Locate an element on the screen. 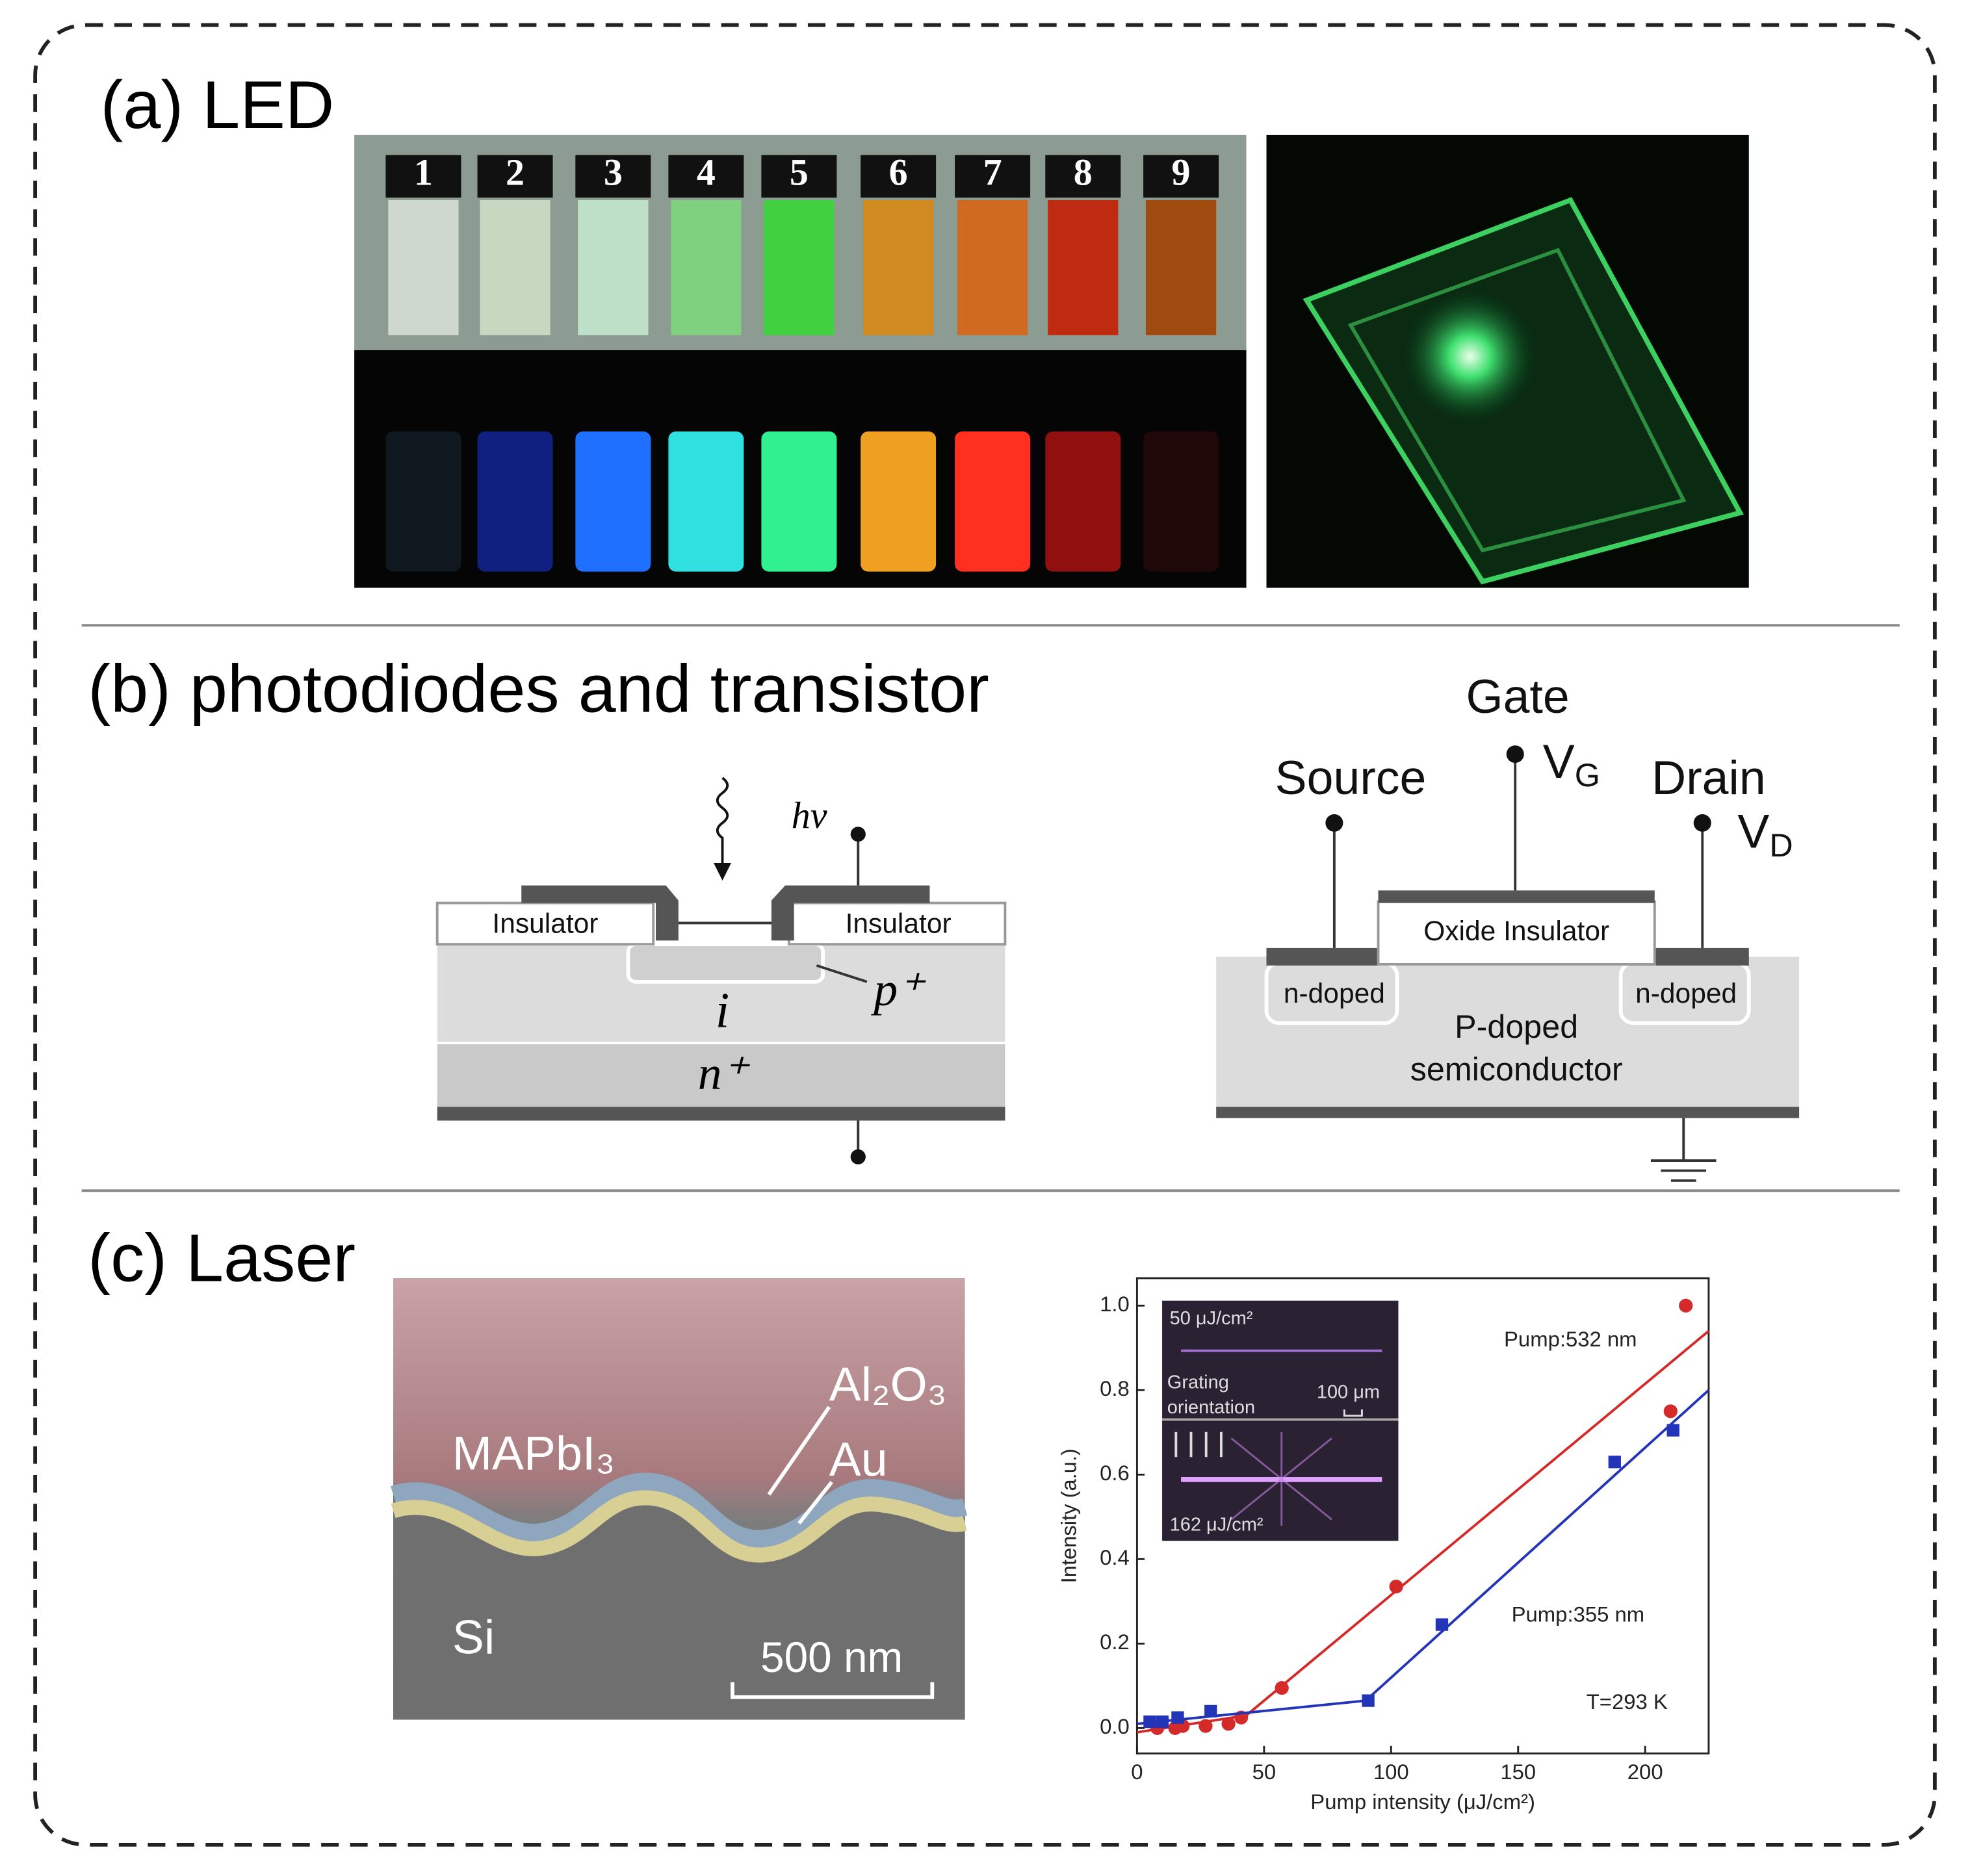 The height and width of the screenshot is (1876, 1970). x-tick-label: 200 is located at coordinates (1645, 1772).